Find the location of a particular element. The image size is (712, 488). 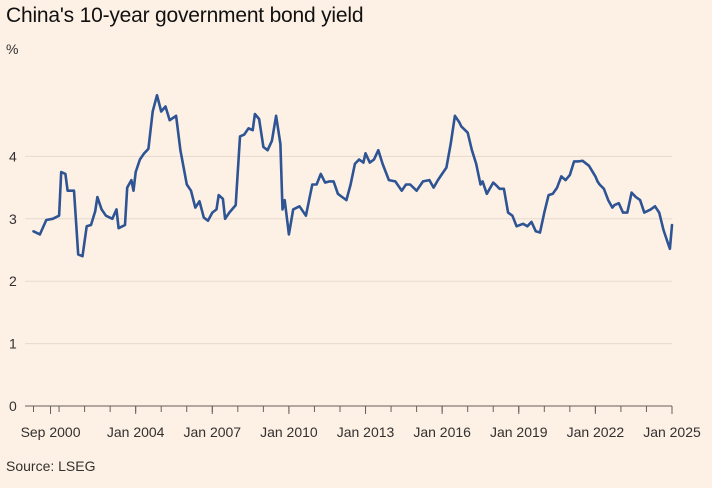

x-tick-label: Jan 2013 is located at coordinates (366, 432).